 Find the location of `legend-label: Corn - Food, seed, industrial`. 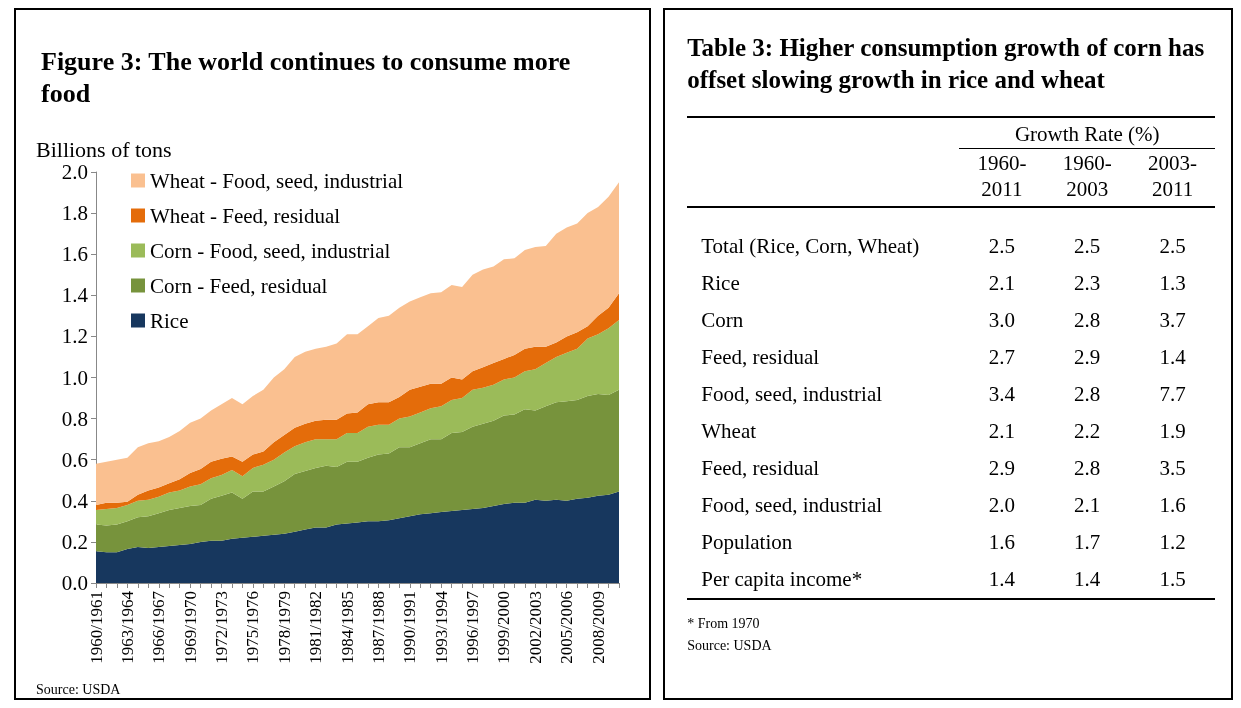

legend-label: Corn - Food, seed, industrial is located at coordinates (270, 250).